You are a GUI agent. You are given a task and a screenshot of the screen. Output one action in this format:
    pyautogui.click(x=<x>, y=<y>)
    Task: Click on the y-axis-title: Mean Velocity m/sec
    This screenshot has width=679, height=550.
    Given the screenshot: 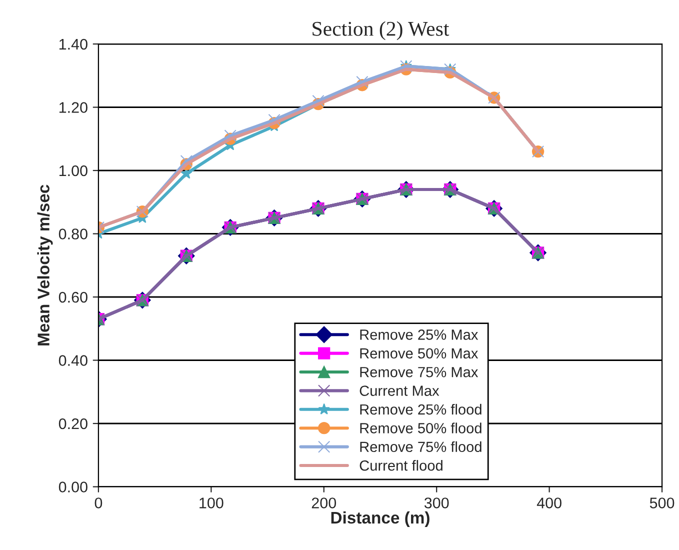 What is the action you would take?
    pyautogui.click(x=45, y=265)
    